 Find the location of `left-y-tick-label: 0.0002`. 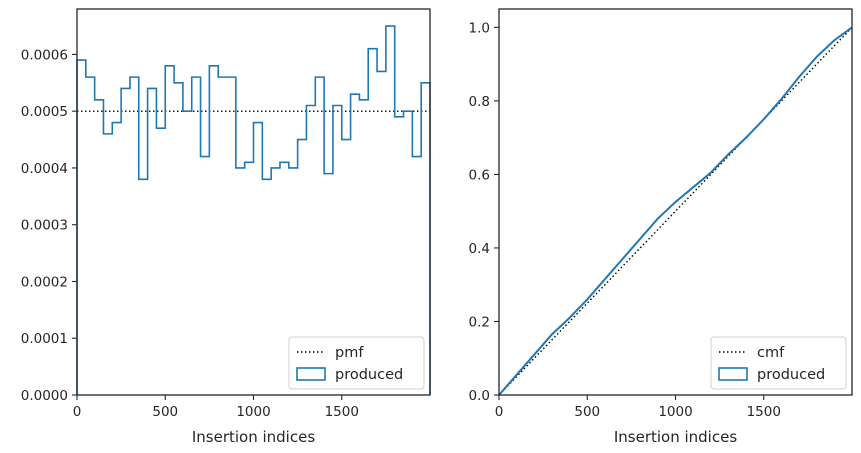

left-y-tick-label: 0.0002 is located at coordinates (44, 282).